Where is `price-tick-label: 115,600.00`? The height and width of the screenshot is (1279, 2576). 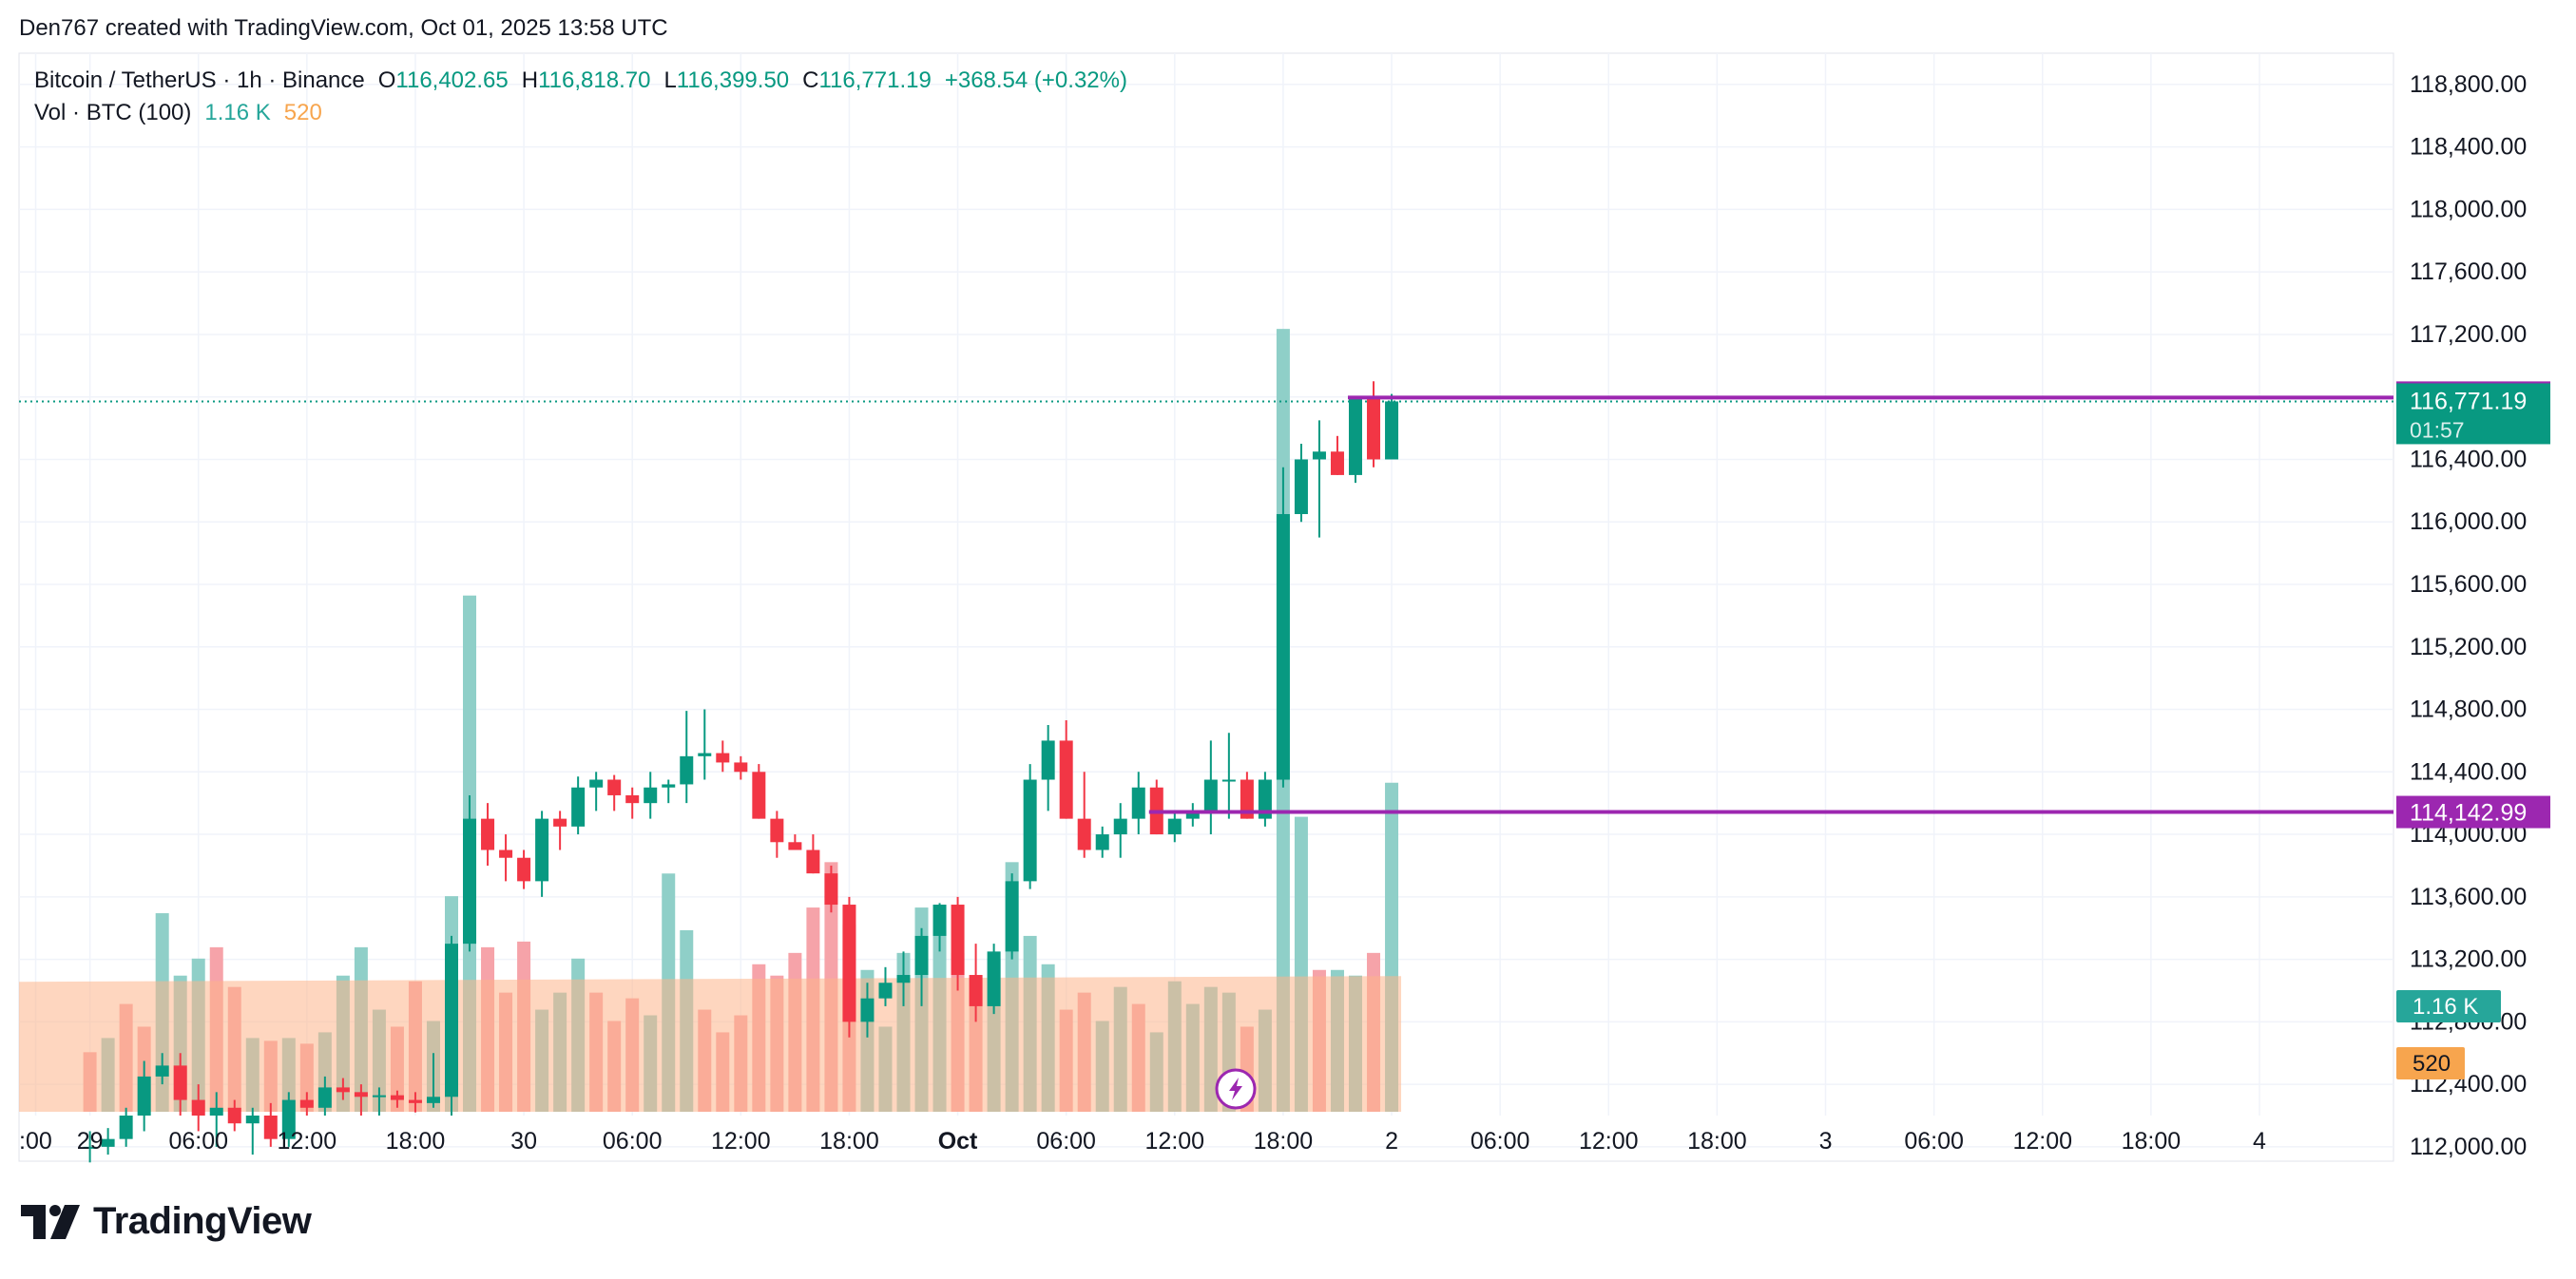 price-tick-label: 115,600.00 is located at coordinates (2469, 585).